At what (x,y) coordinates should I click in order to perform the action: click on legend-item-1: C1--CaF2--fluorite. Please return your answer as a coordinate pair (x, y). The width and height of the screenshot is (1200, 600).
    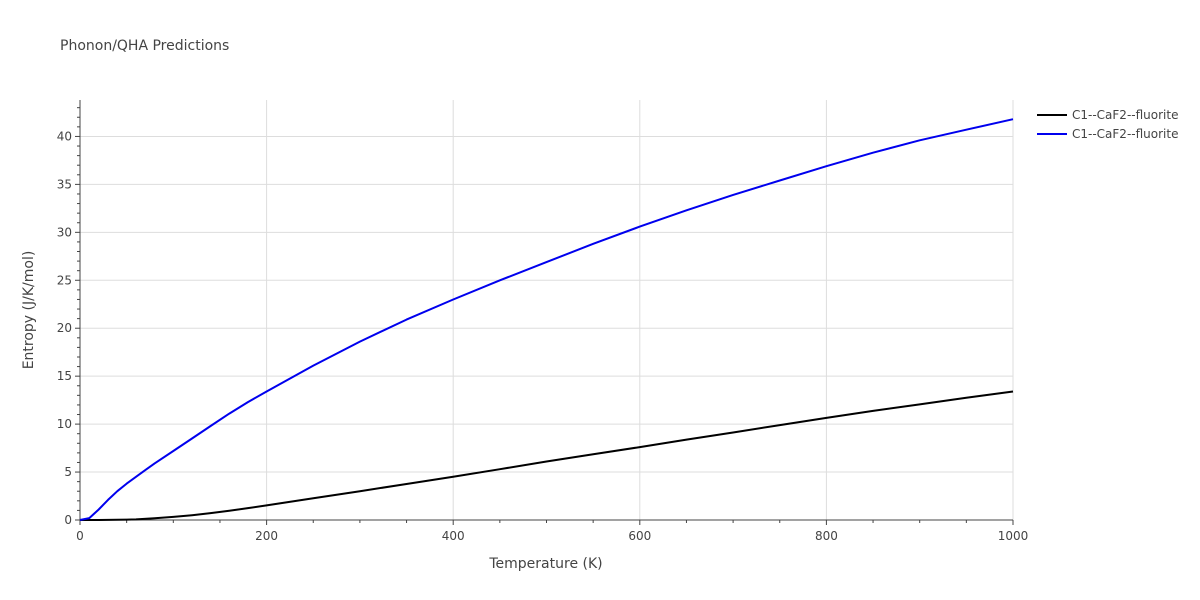
    Looking at the image, I should click on (1107, 115).